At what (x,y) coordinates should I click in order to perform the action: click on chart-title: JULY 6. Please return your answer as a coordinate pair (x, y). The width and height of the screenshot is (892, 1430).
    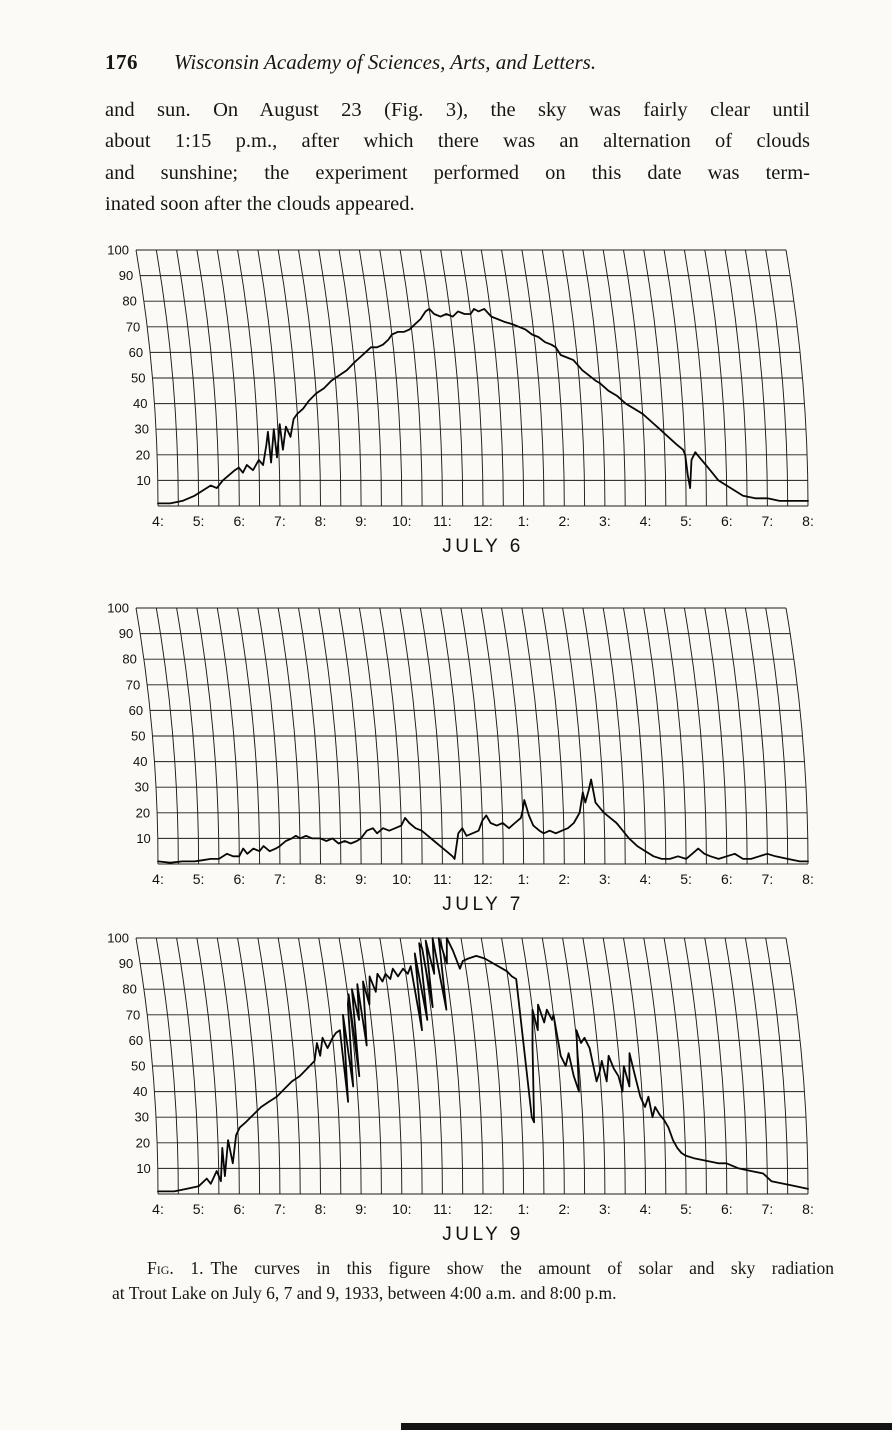
    Looking at the image, I should click on (483, 546).